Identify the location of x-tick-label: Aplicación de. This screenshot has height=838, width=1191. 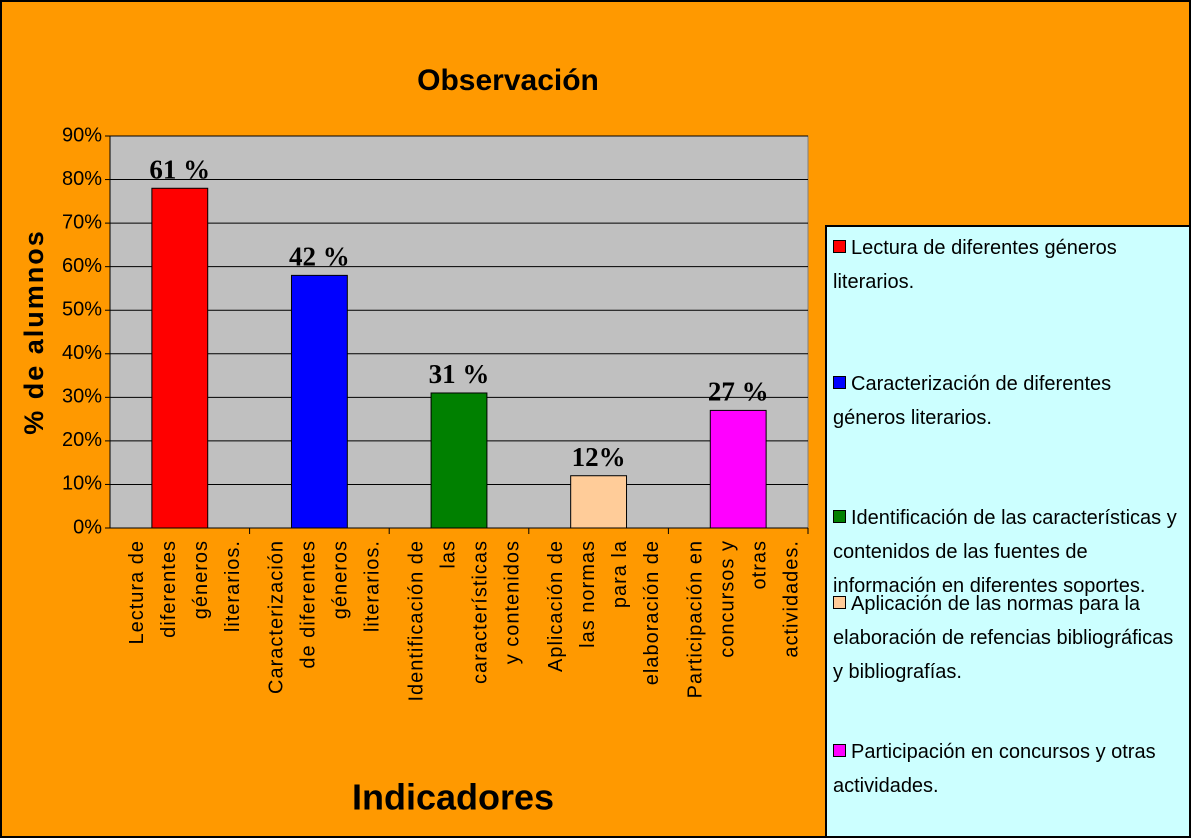
(556, 606).